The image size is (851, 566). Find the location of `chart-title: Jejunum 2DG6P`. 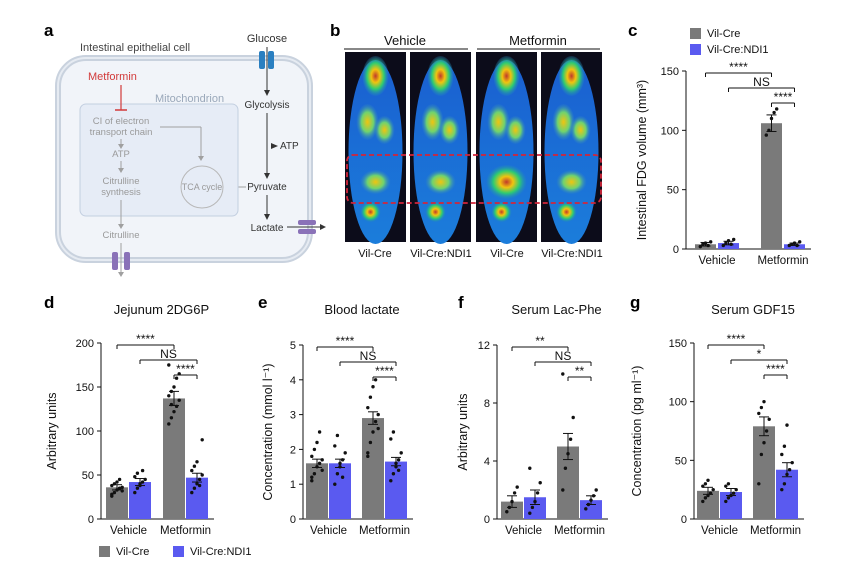

chart-title: Jejunum 2DG6P is located at coordinates (161, 309).